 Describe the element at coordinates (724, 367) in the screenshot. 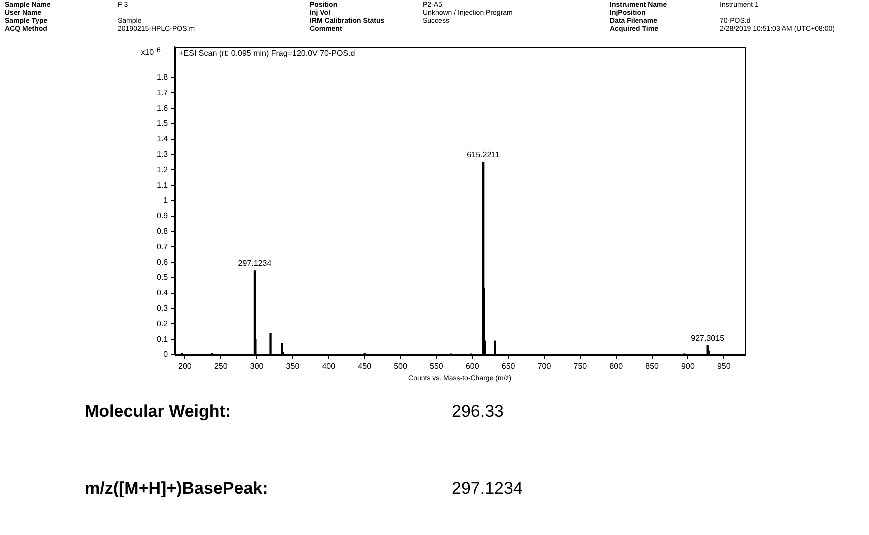

I see `x-tick-label: 950` at that location.